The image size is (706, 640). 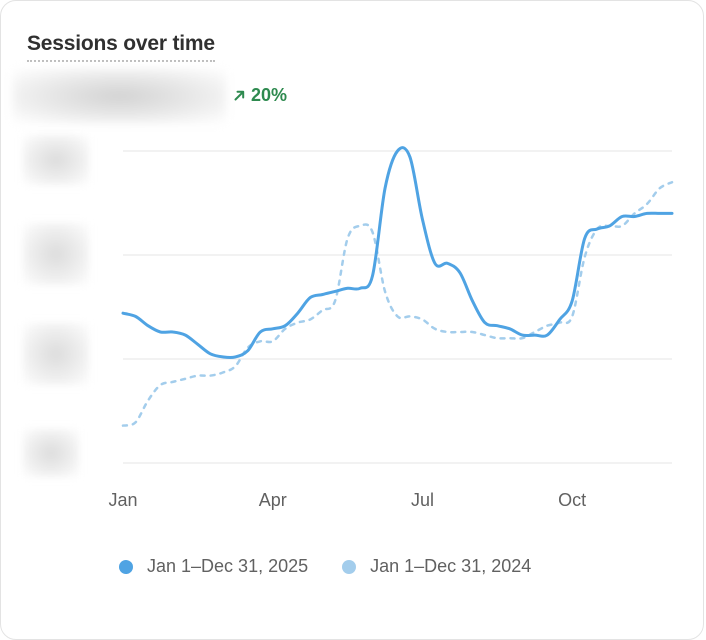 What do you see at coordinates (572, 500) in the screenshot?
I see `x-tick-label: Oct` at bounding box center [572, 500].